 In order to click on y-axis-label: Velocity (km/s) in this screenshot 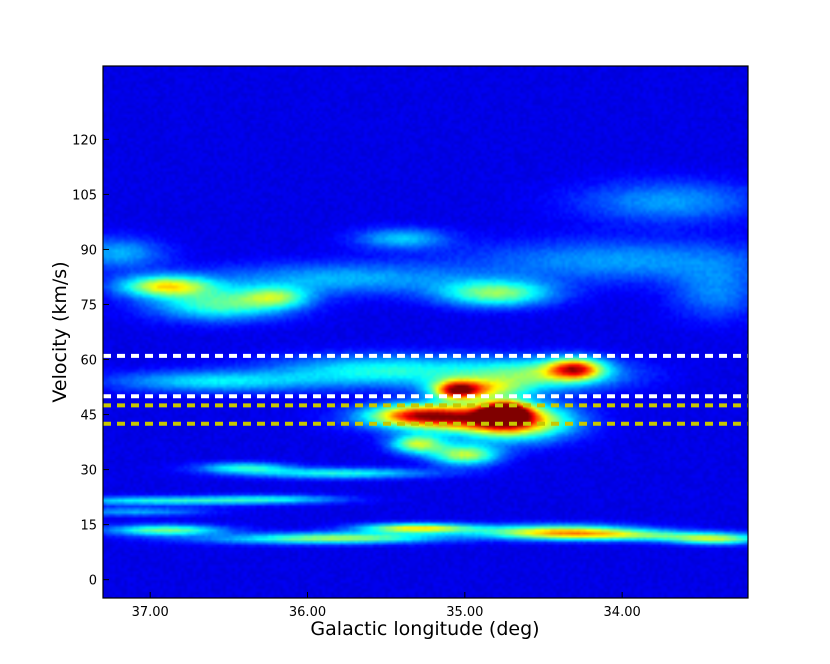, I will do `click(60, 331)`.